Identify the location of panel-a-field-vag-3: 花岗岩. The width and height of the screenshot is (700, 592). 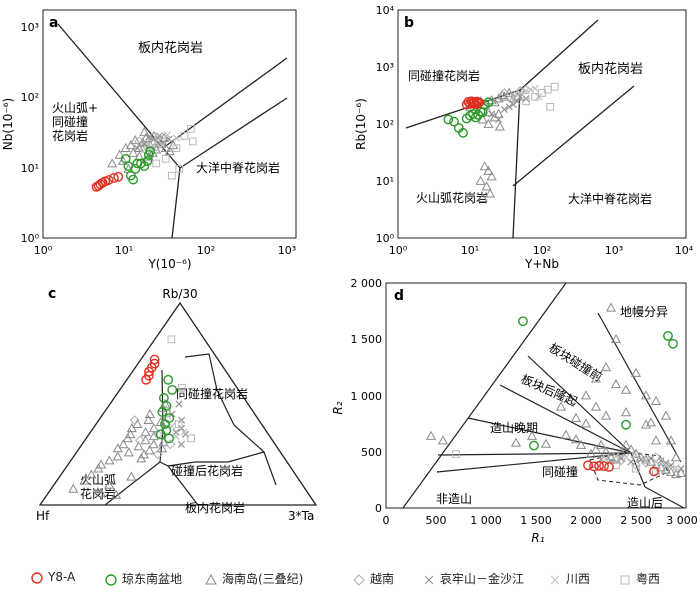
(70, 135).